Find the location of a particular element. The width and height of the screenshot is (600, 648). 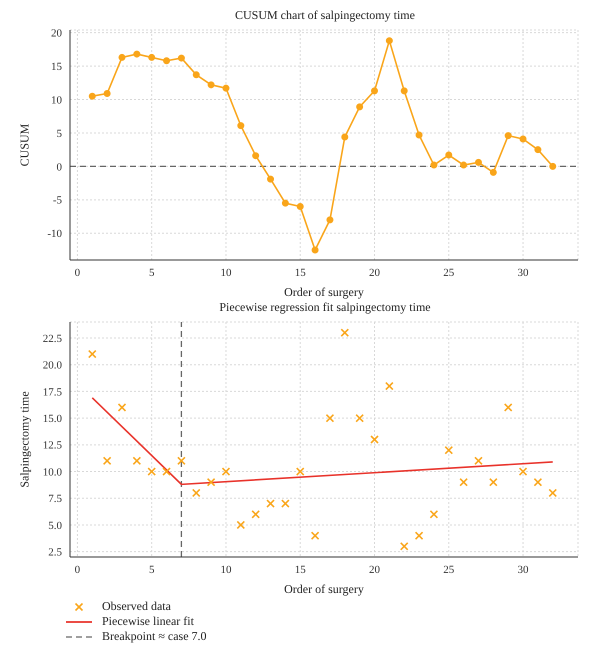

y-tick-label: 22.5 is located at coordinates (52, 338).